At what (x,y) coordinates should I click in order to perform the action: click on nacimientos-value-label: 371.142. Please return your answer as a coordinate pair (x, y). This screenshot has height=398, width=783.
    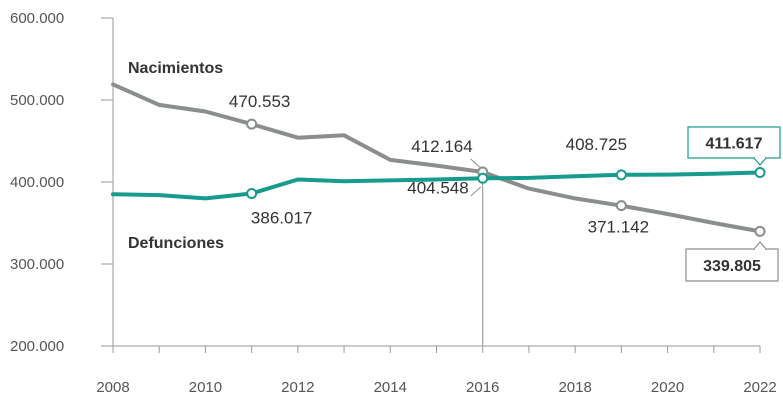
    Looking at the image, I should click on (618, 227).